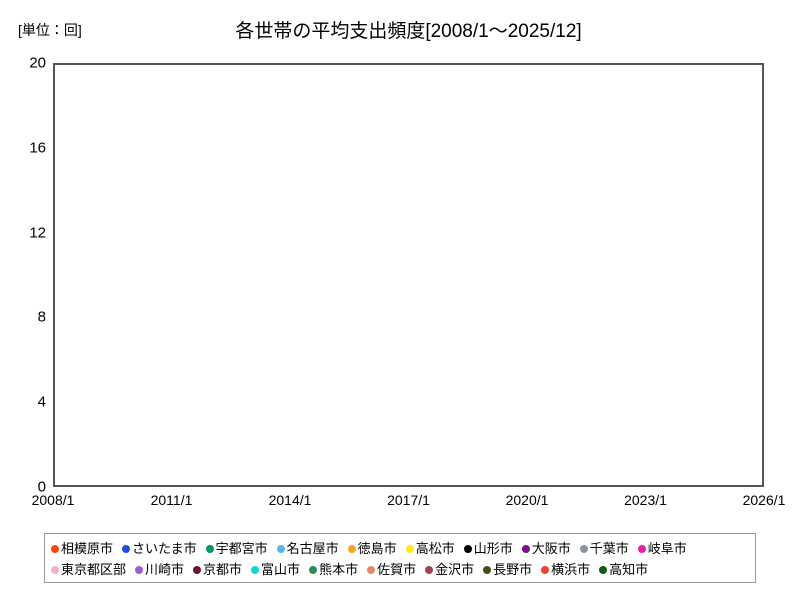  What do you see at coordinates (41, 402) in the screenshot?
I see `y-tick-label: 4` at bounding box center [41, 402].